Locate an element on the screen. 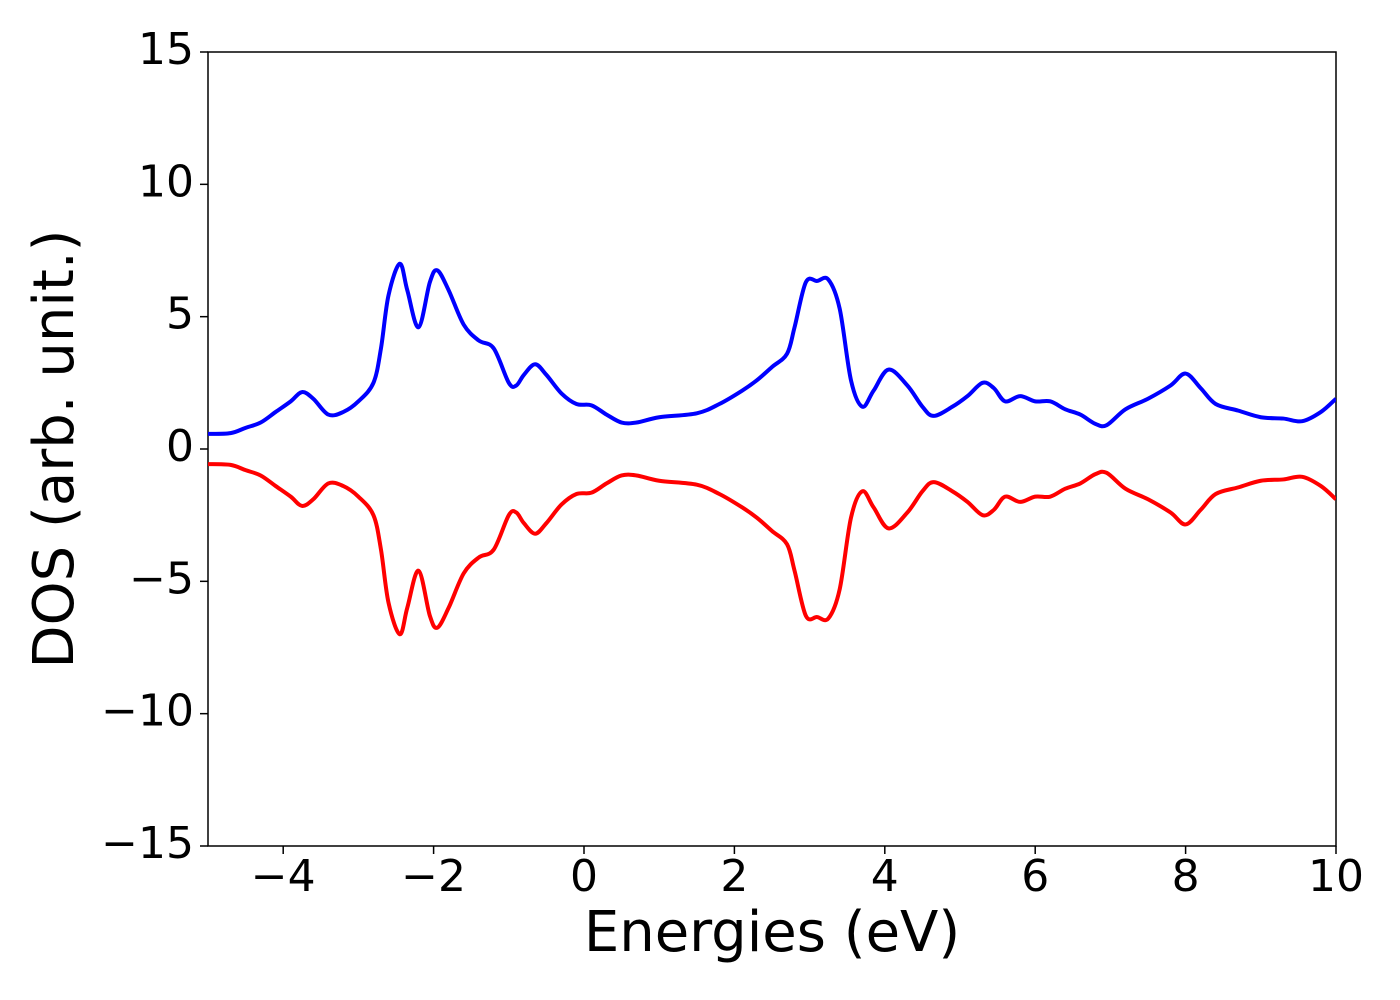 The image size is (1400, 1000). y-tick-label: 15 is located at coordinates (166, 49).